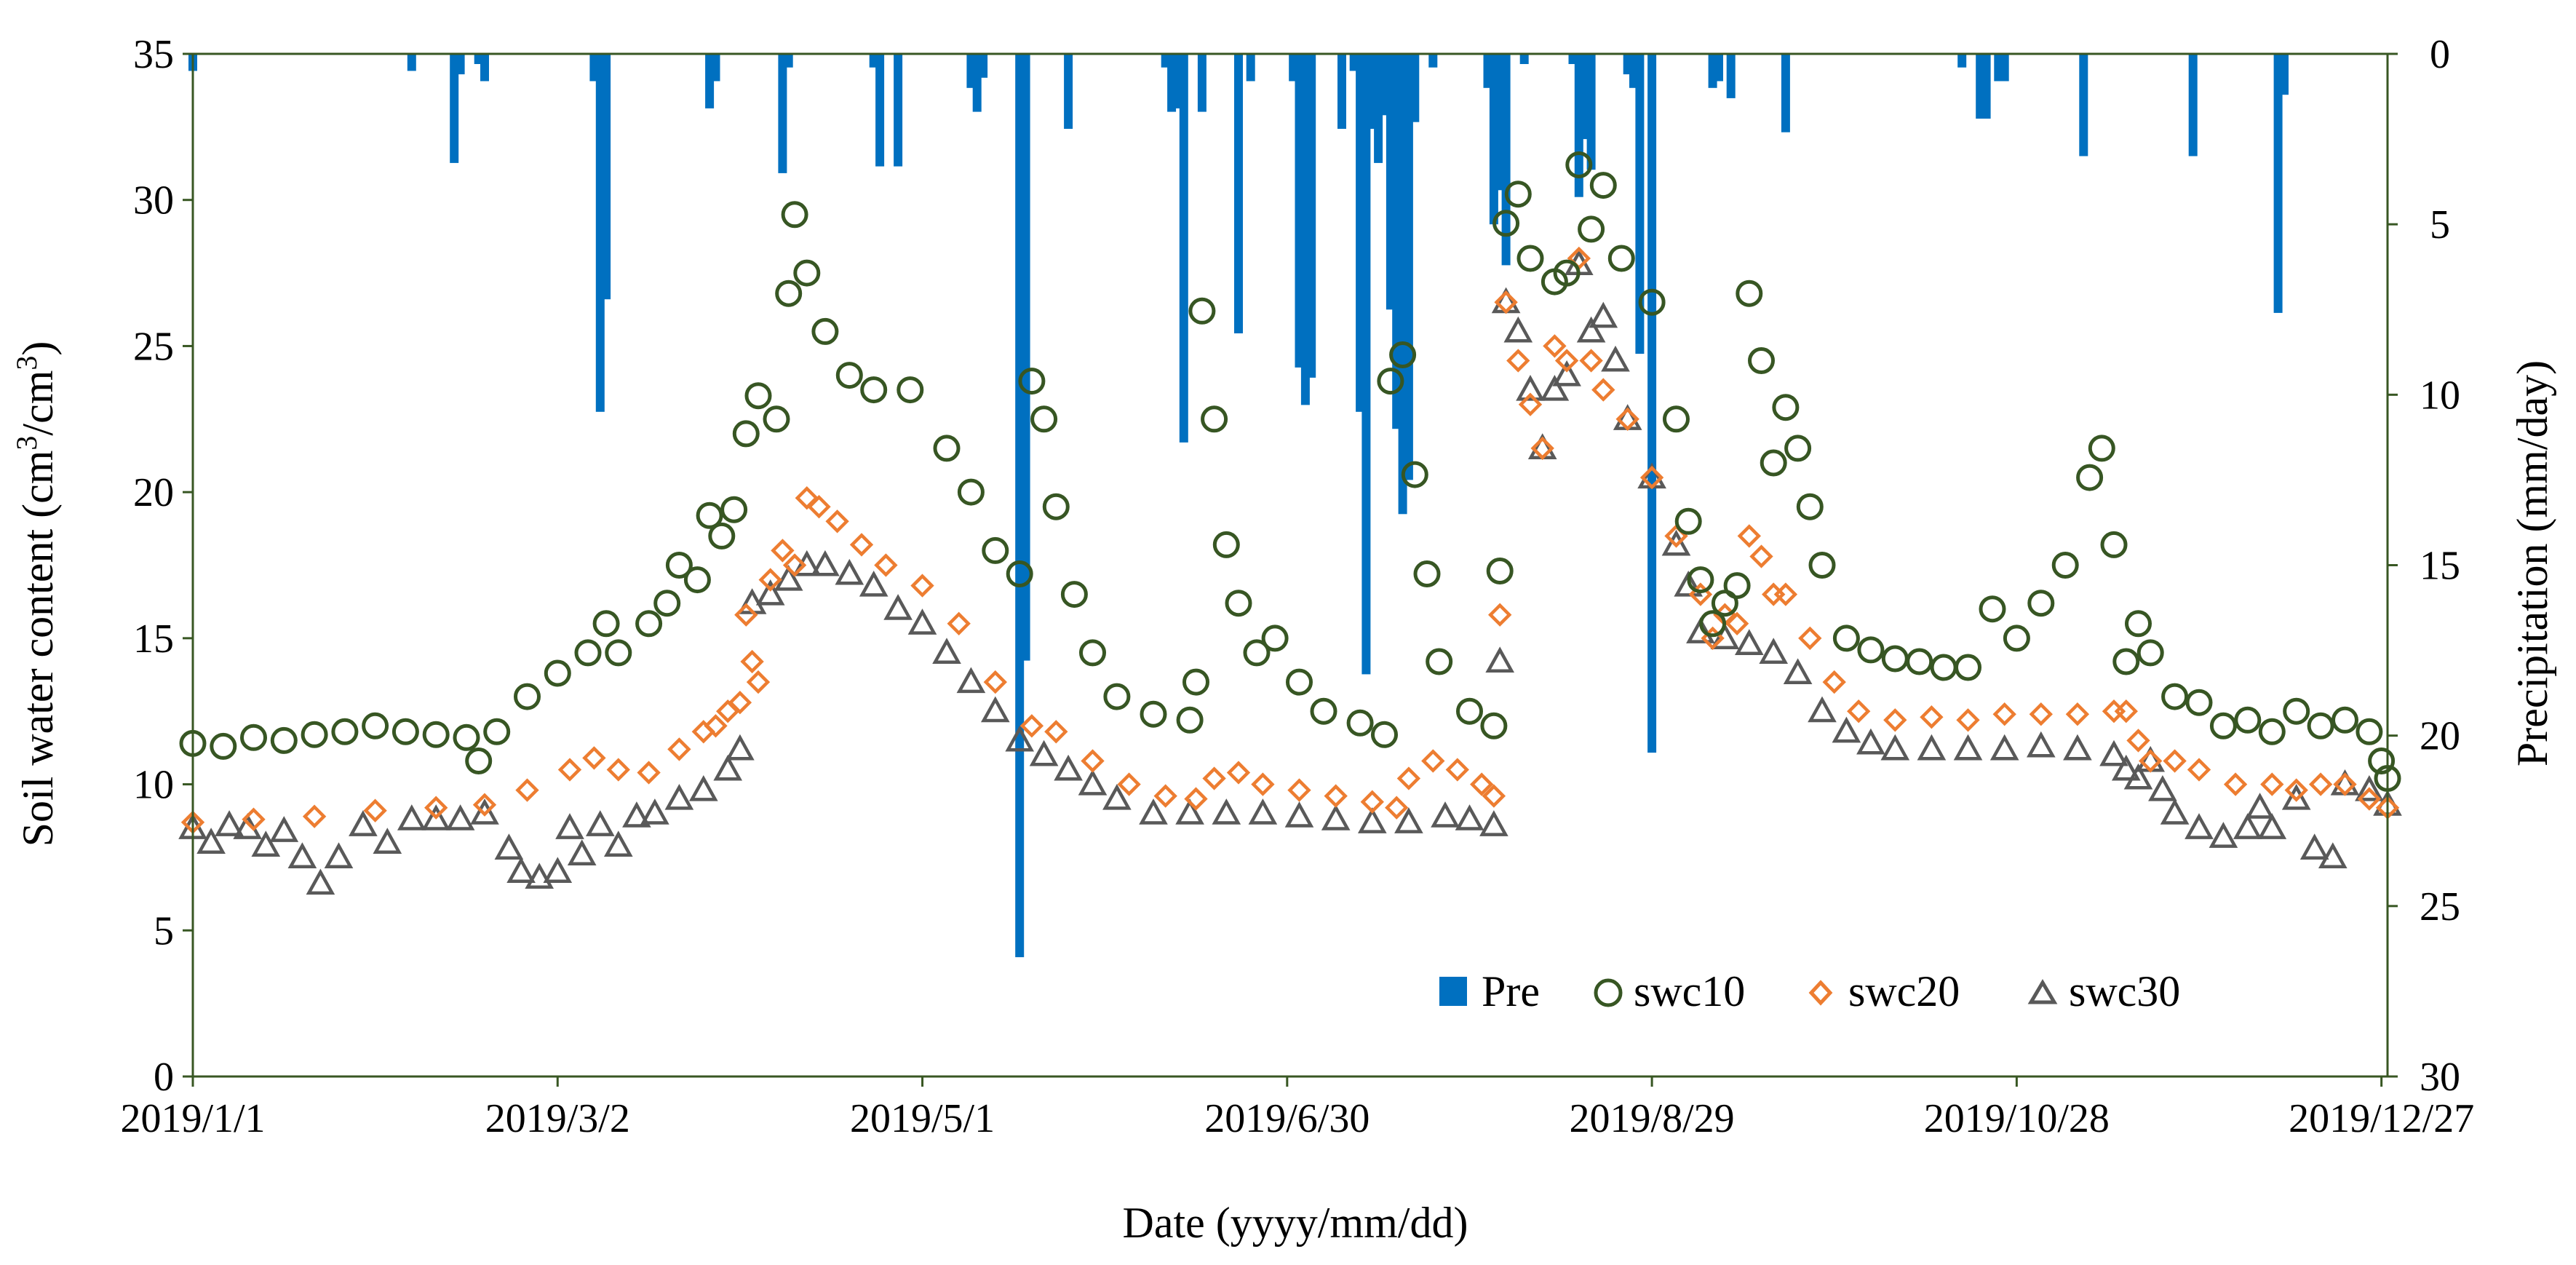  What do you see at coordinates (1453, 991) in the screenshot?
I see `legend-pre-swatch` at bounding box center [1453, 991].